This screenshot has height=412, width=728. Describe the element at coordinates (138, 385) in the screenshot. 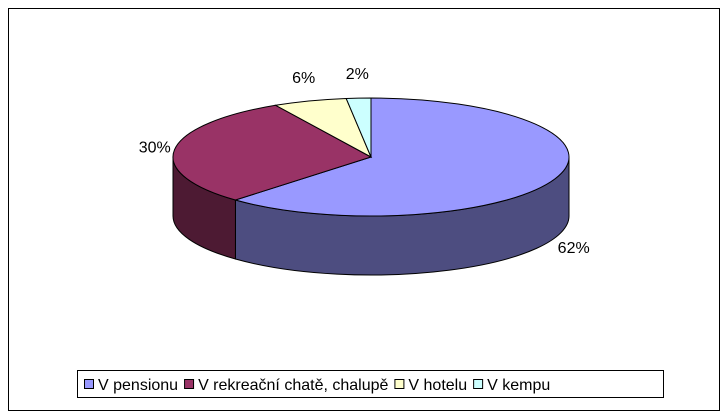

I see `legend-label: V pensionu` at that location.